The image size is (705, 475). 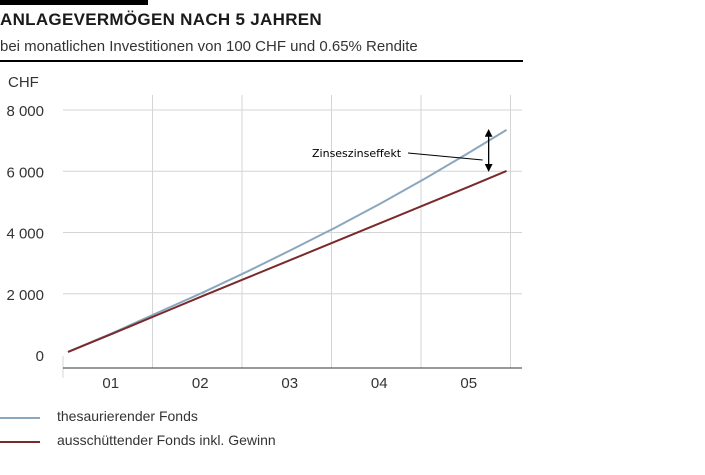 I want to click on legend-swatch-distributing, so click(x=20, y=442).